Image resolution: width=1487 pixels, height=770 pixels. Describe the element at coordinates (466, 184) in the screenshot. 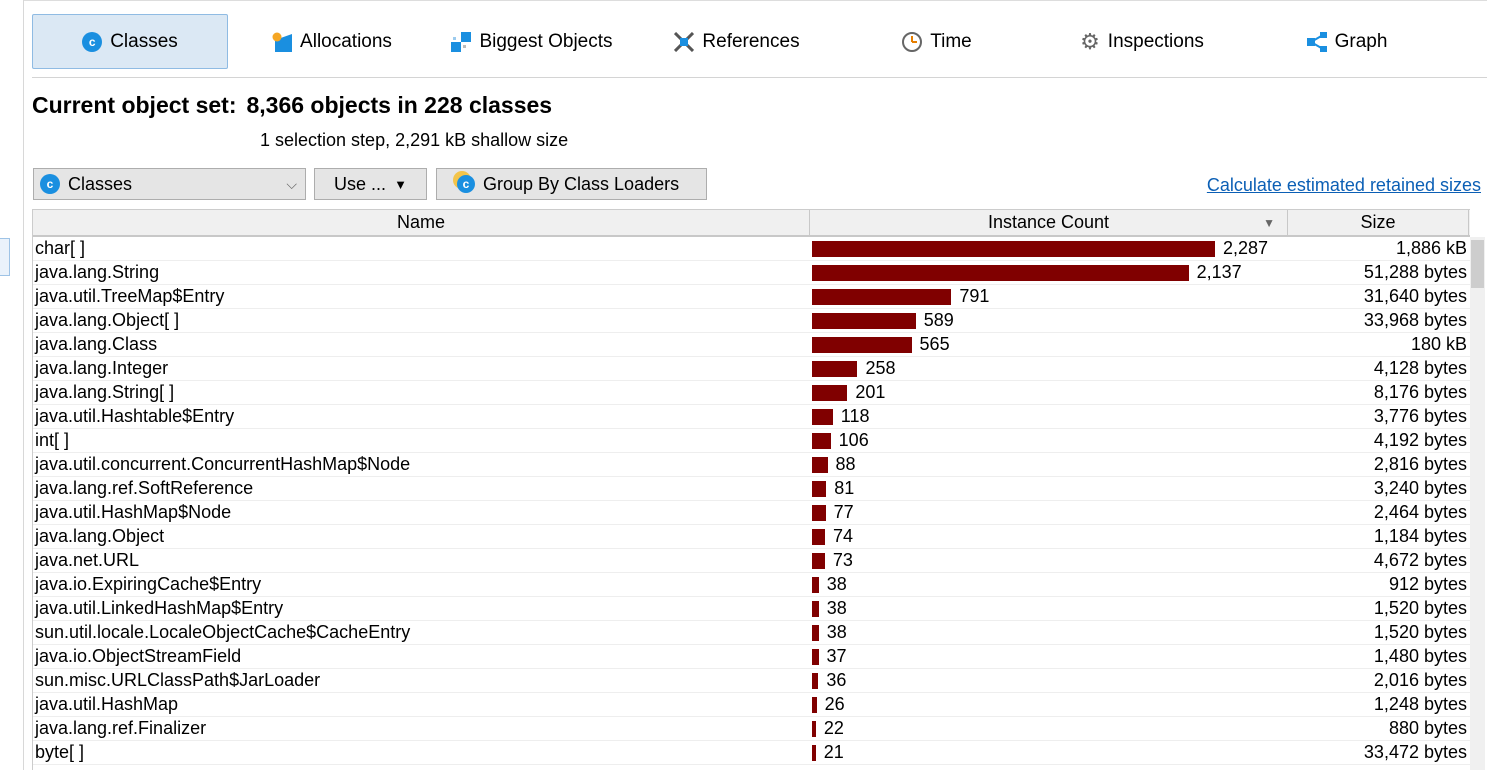

I see `class-loader-icon: c` at that location.